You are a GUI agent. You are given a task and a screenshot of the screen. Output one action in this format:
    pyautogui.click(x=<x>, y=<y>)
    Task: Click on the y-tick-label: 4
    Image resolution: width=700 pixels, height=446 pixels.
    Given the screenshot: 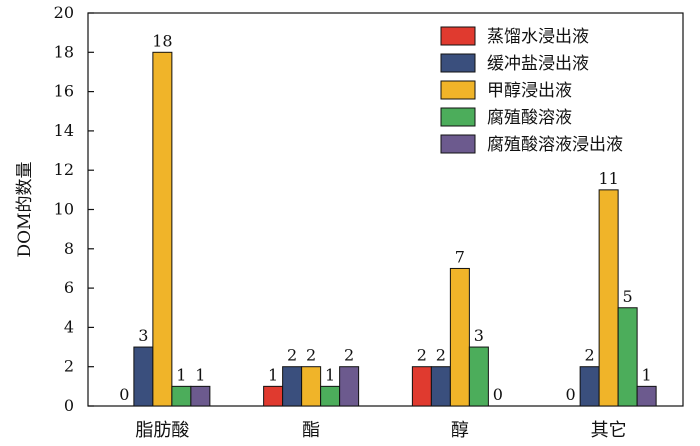 What is the action you would take?
    pyautogui.click(x=69, y=326)
    